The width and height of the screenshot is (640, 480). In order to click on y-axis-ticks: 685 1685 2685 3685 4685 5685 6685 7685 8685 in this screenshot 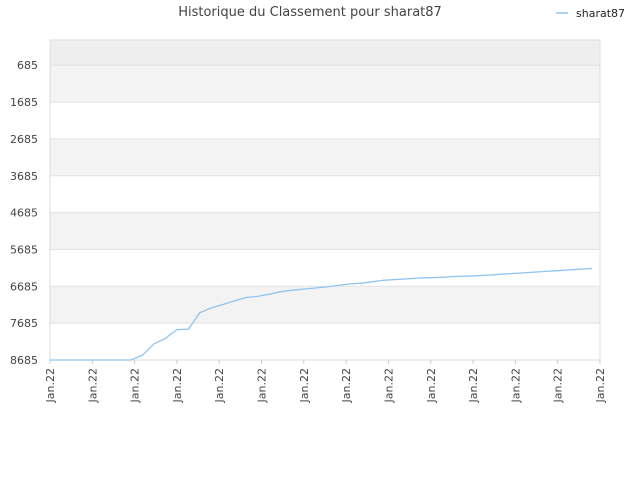, I will do `click(24, 213)`.